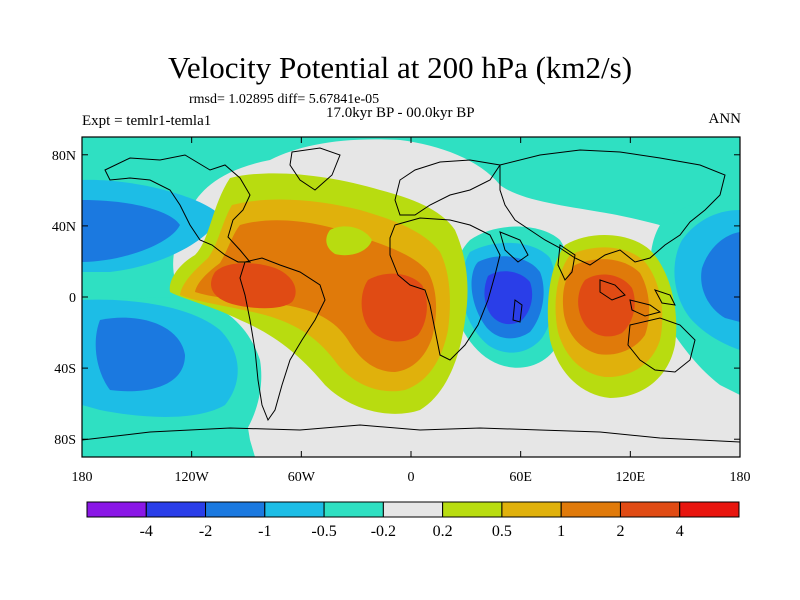 The width and height of the screenshot is (800, 600). Describe the element at coordinates (65, 369) in the screenshot. I see `y-tick-label: 40S` at that location.